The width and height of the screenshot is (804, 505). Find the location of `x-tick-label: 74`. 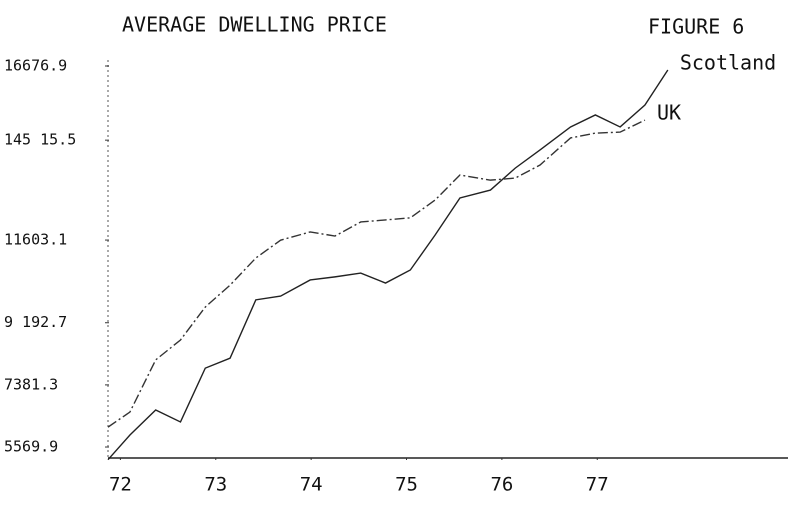

x-tick-label: 74 is located at coordinates (311, 485).